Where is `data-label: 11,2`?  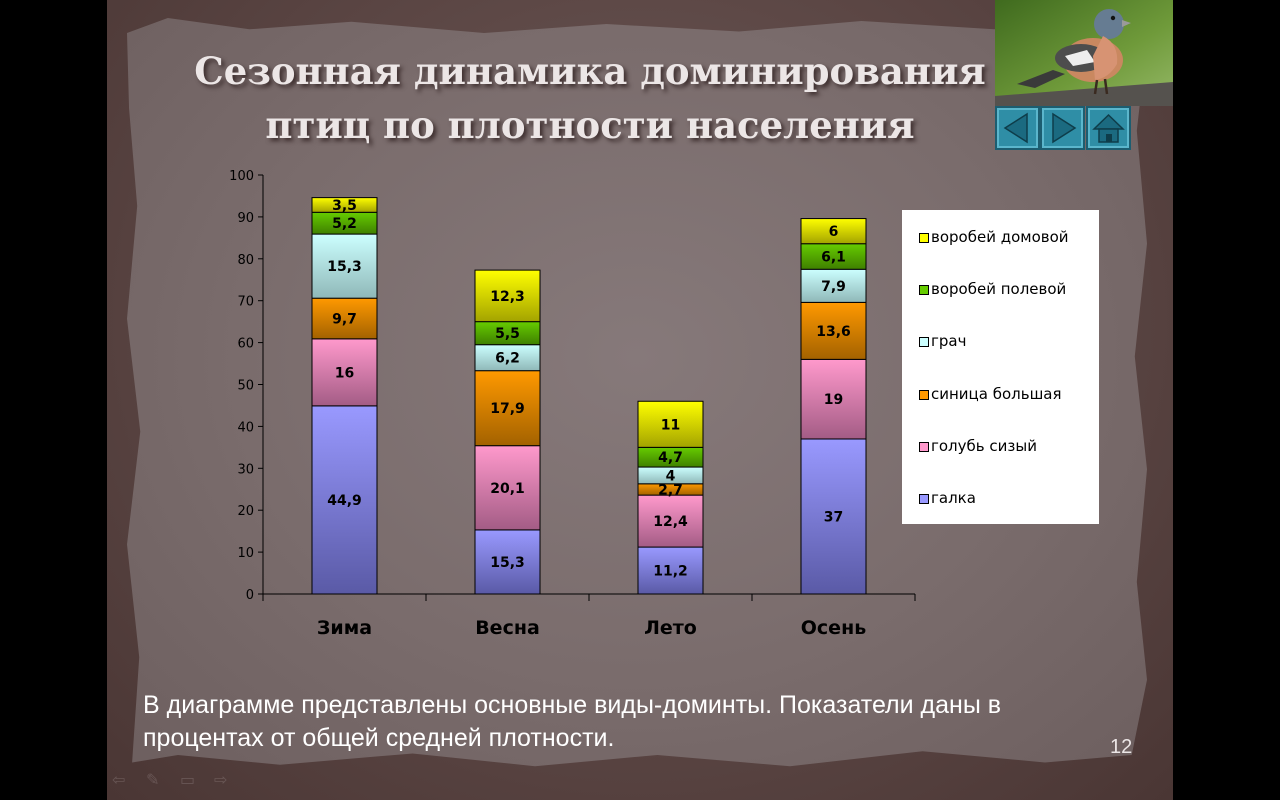 data-label: 11,2 is located at coordinates (670, 572).